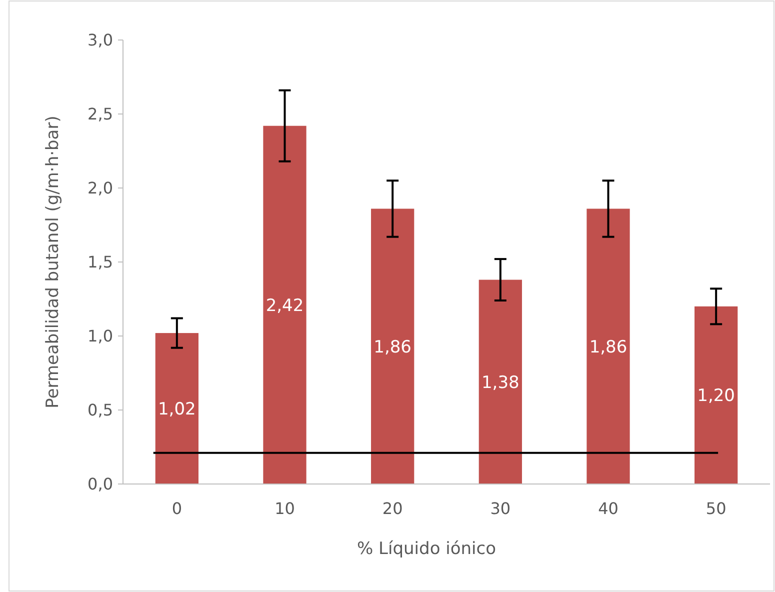  Describe the element at coordinates (426, 549) in the screenshot. I see `x-axis-title: % Líquido iónico` at that location.